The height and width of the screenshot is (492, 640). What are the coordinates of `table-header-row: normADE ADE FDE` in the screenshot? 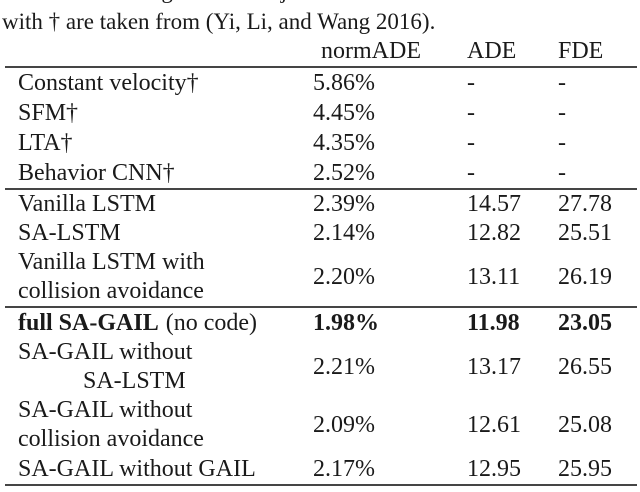 It's located at (321, 52).